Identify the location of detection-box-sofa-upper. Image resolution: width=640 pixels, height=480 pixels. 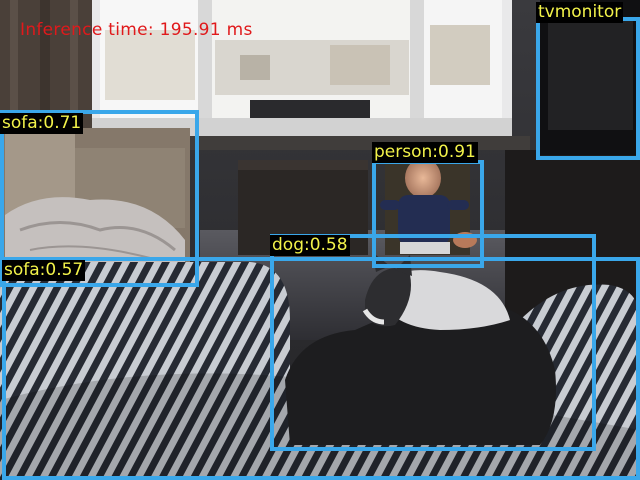
(99, 198).